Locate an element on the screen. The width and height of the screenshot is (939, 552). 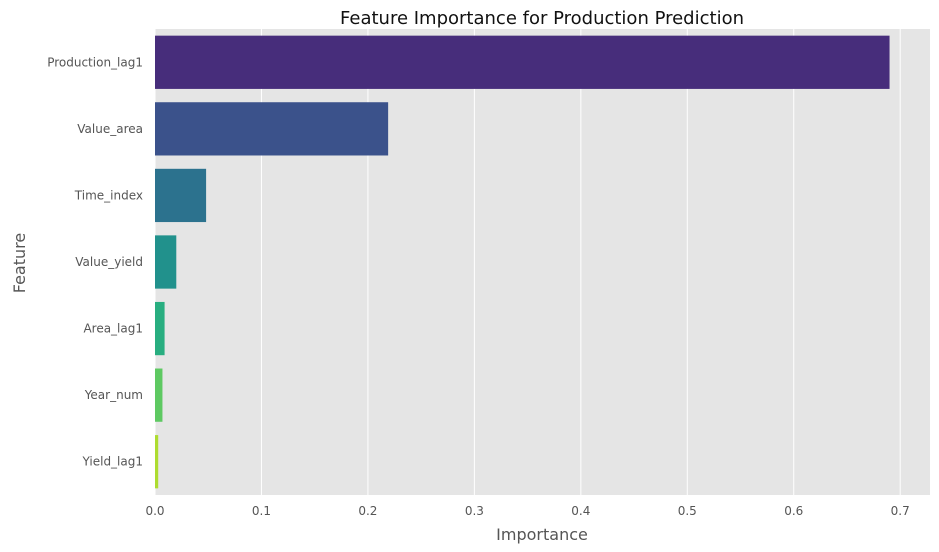
y-tick-label: Yield_lag1 is located at coordinates (112, 462).